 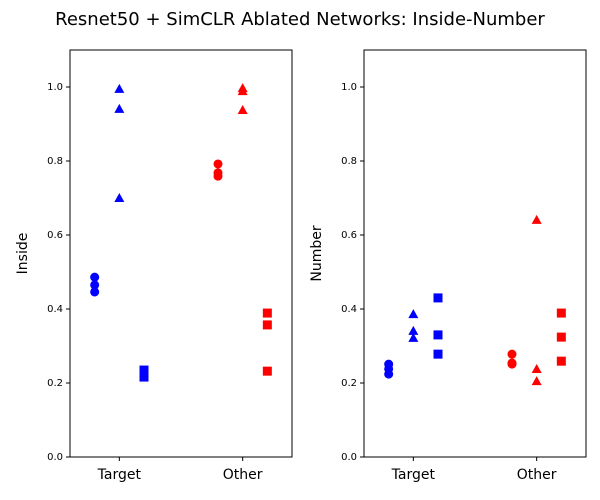 I want to click on y-axis-label: Number, so click(x=317, y=253).